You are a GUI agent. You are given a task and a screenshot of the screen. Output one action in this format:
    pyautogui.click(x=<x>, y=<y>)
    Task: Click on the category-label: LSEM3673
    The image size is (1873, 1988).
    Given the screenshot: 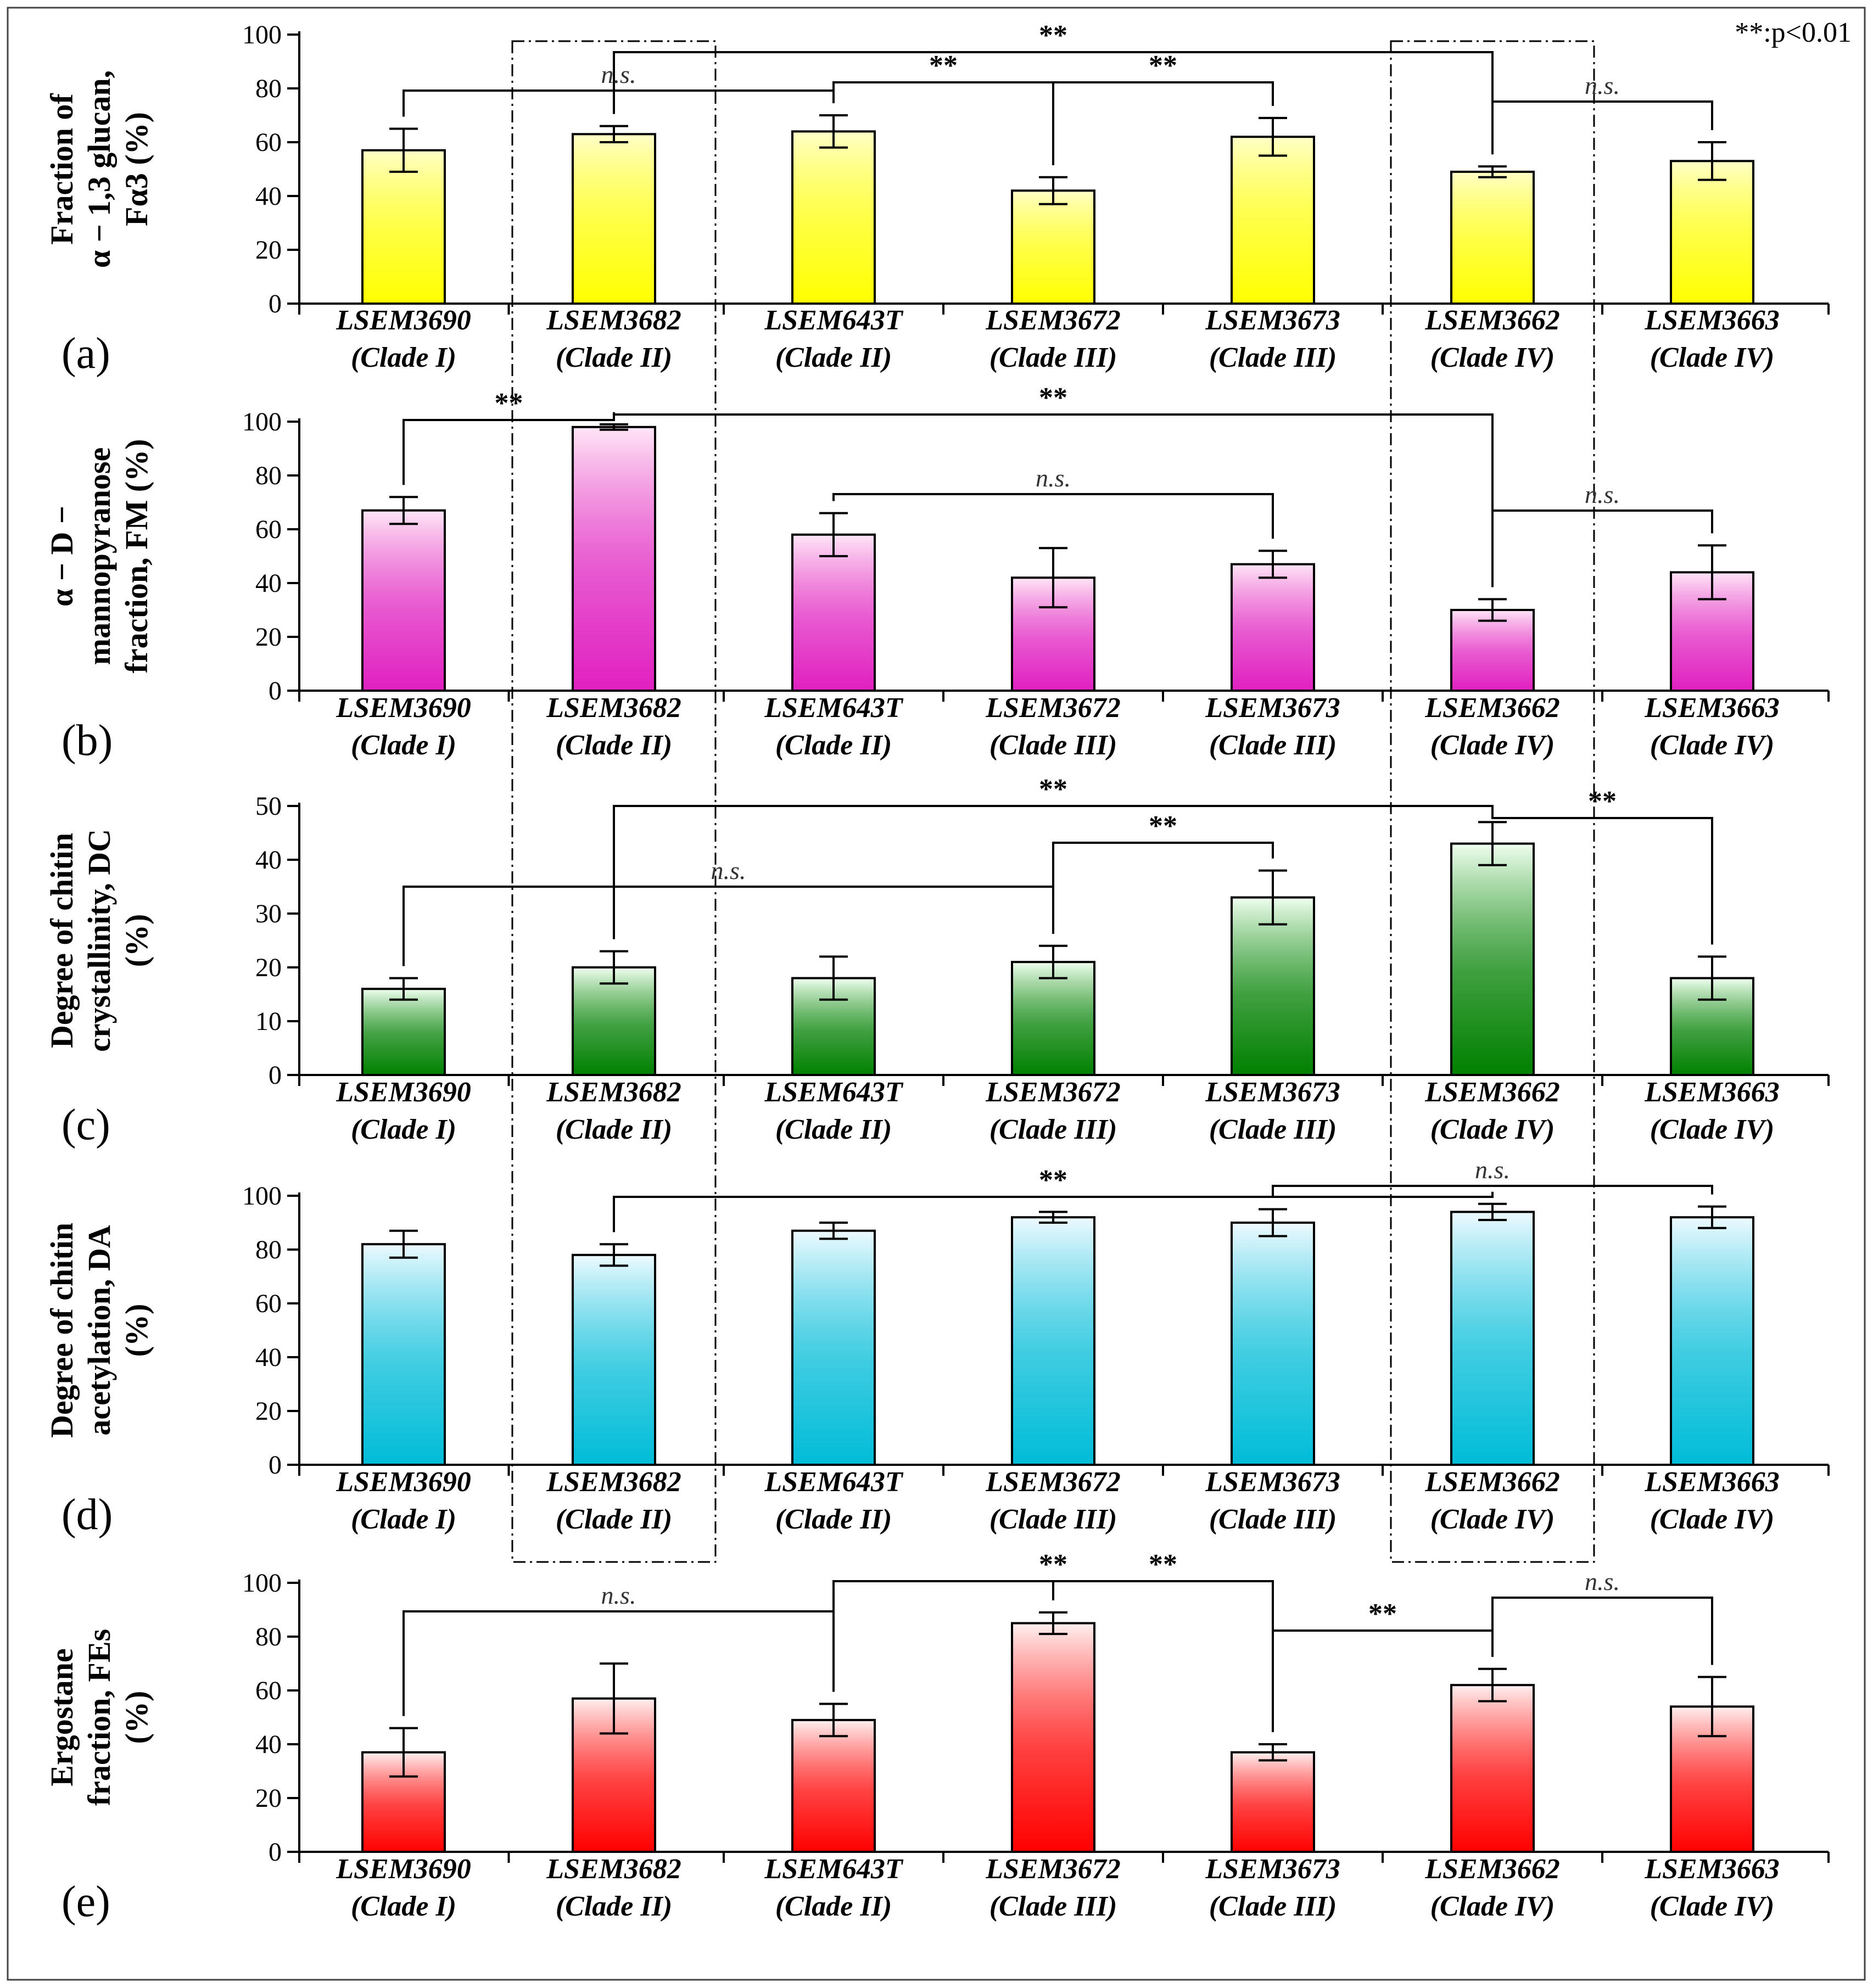 What is the action you would take?
    pyautogui.click(x=1272, y=708)
    